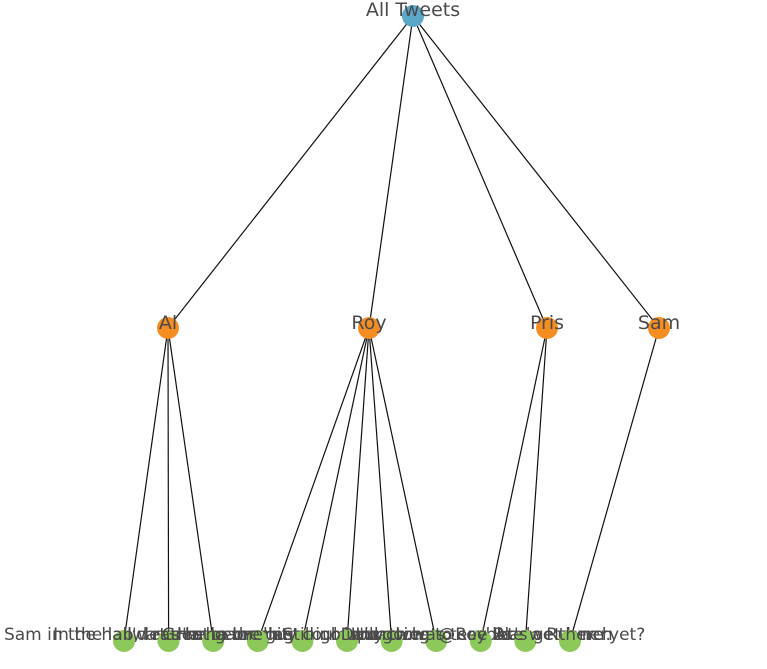 Image resolution: width=767 pixels, height=669 pixels. I want to click on tweet-label: In the lab, let's have lunch., so click(168, 635).